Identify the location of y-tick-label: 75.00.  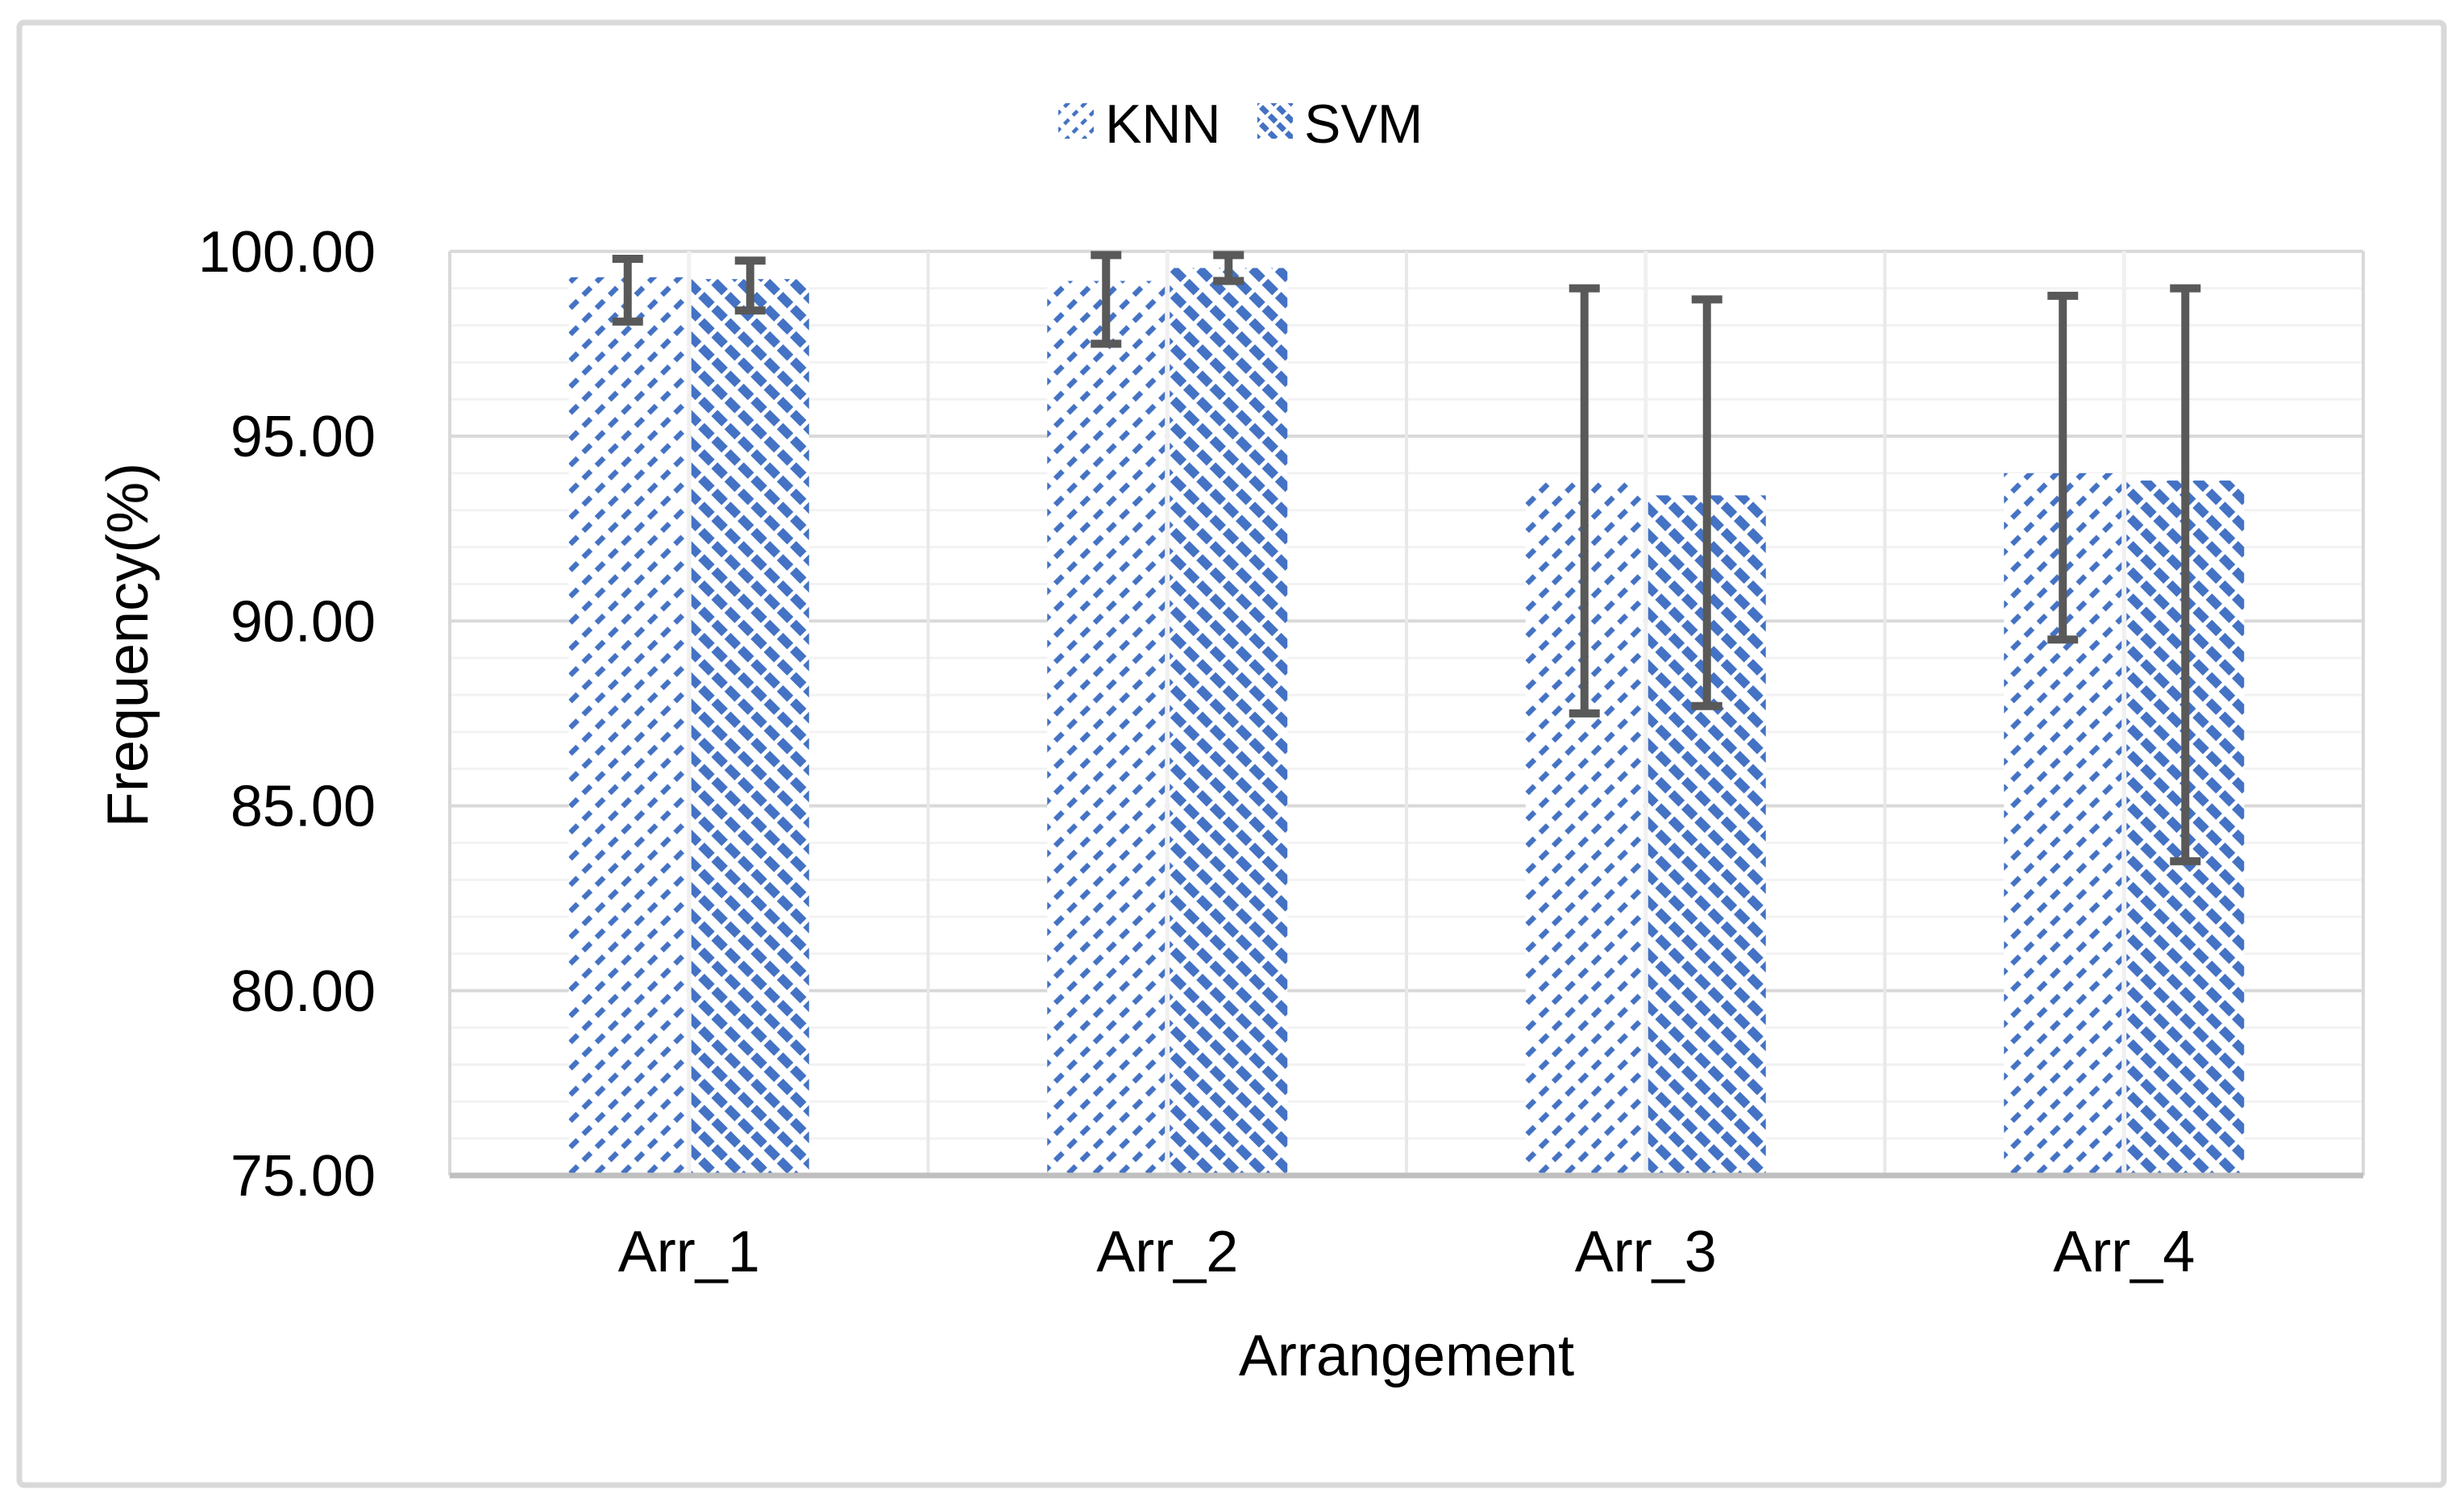
(304, 1176).